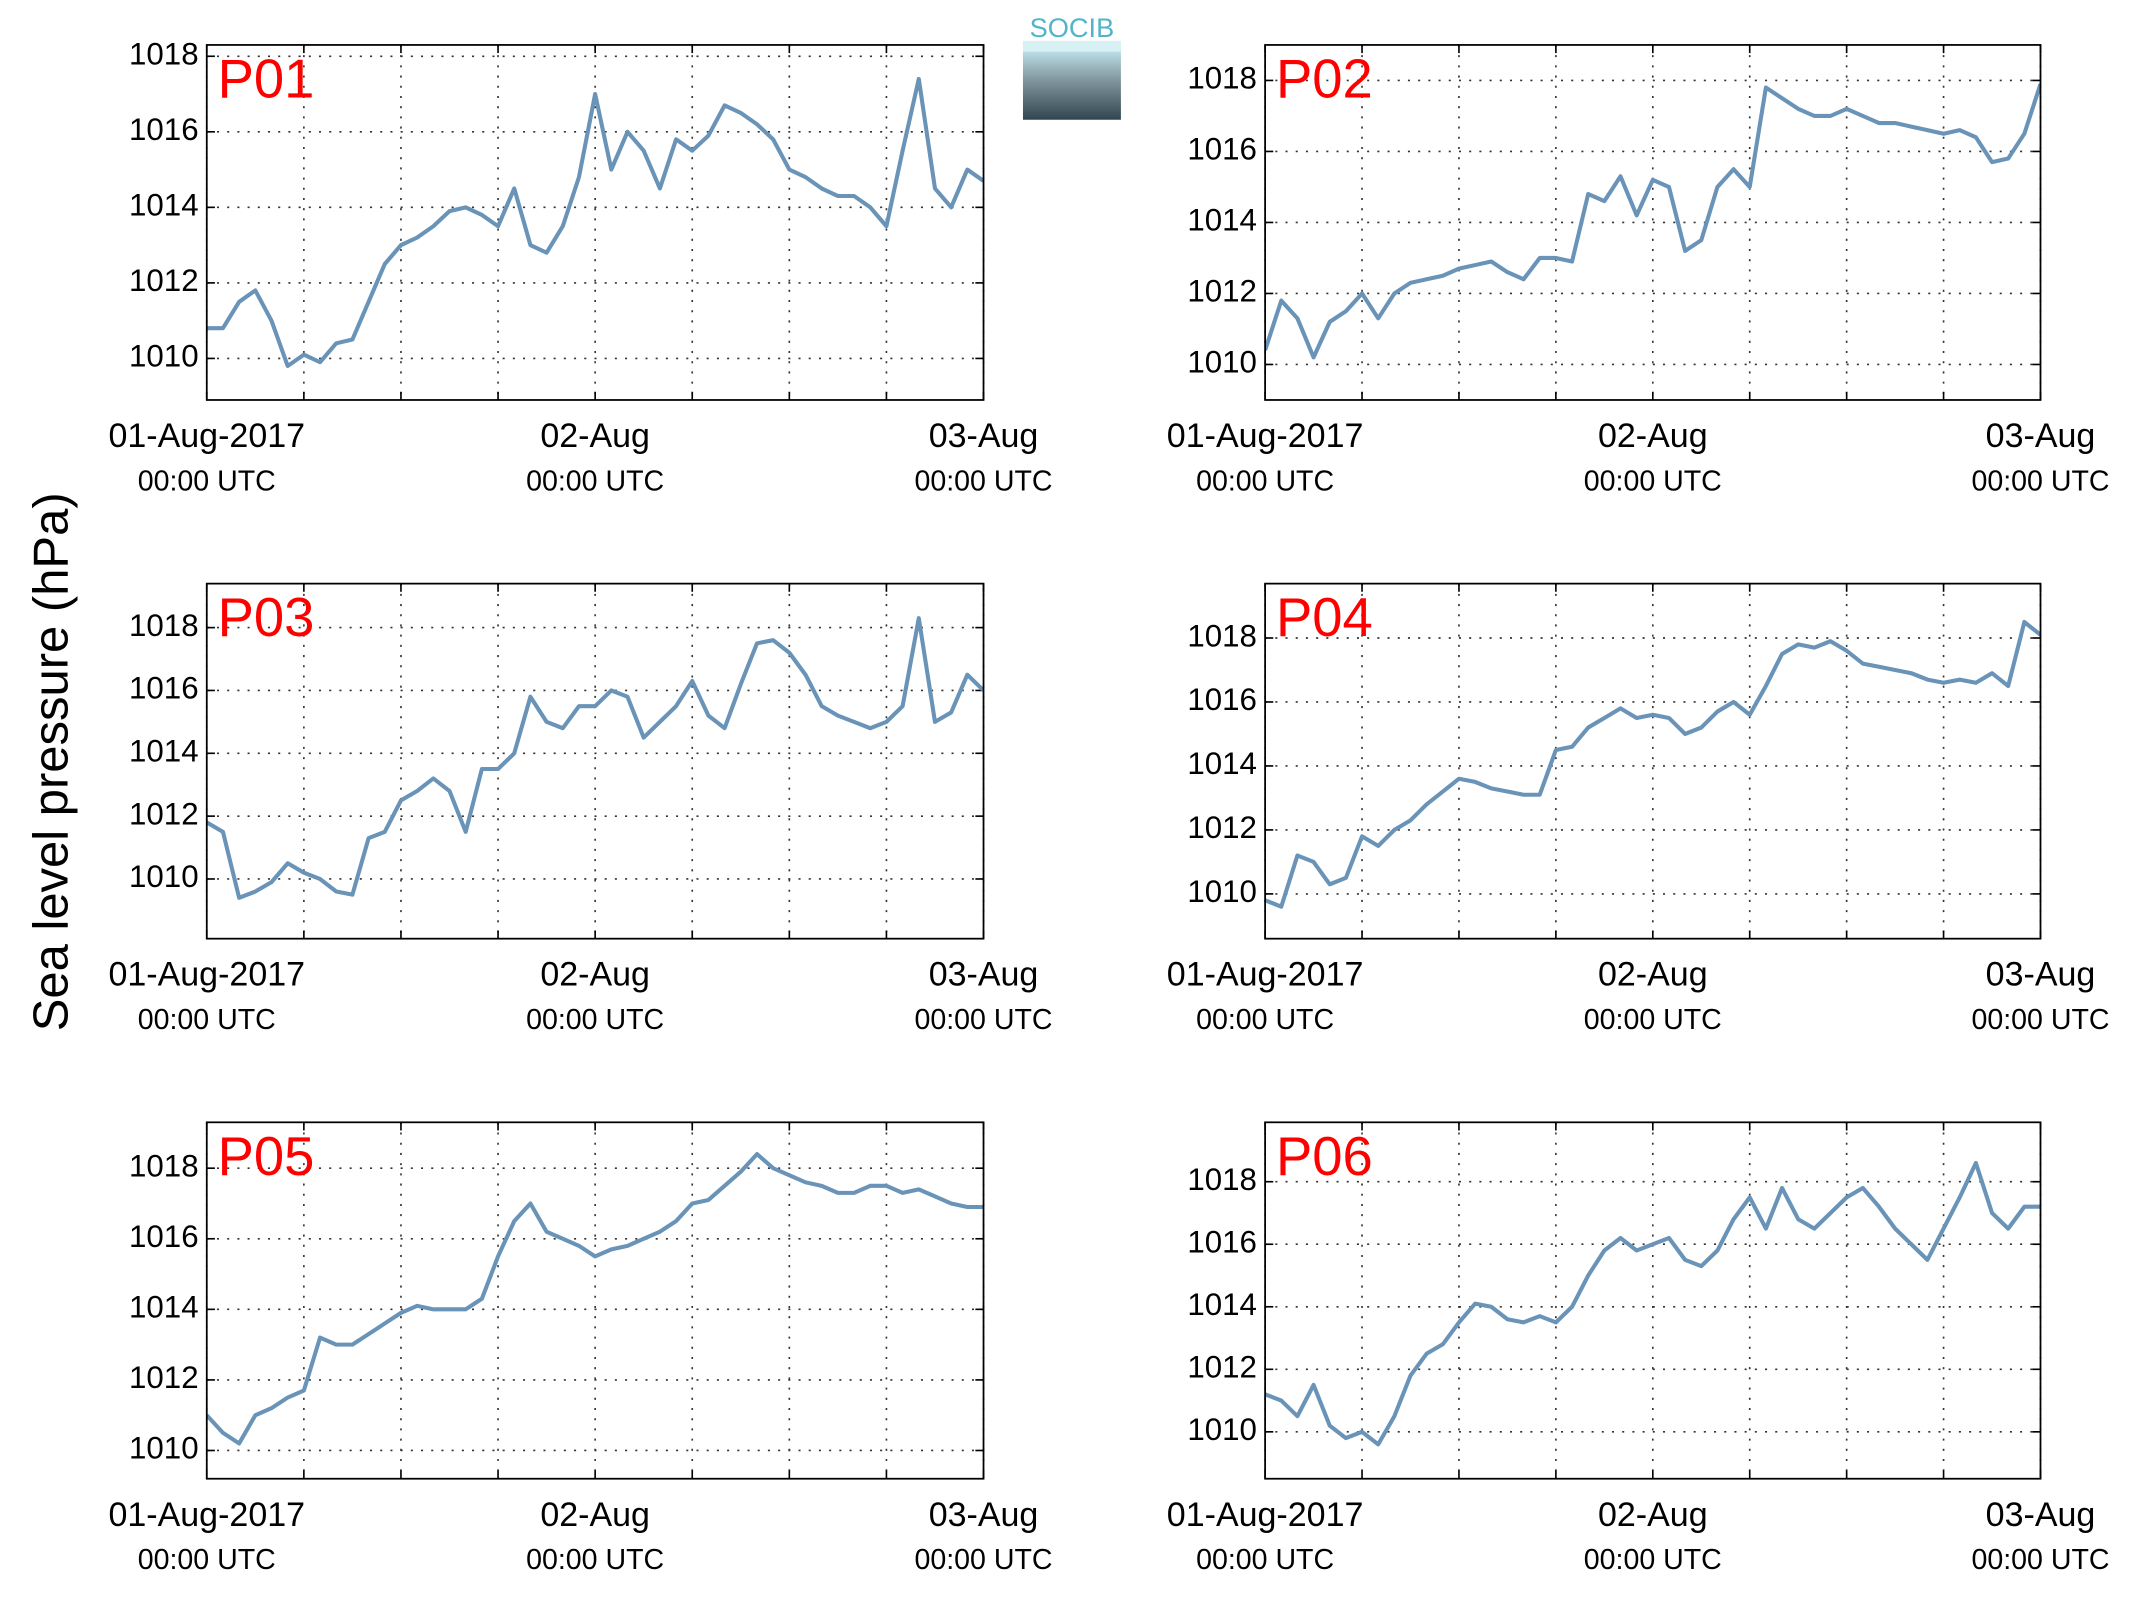  I want to click on panel-title: P04, so click(1324, 617).